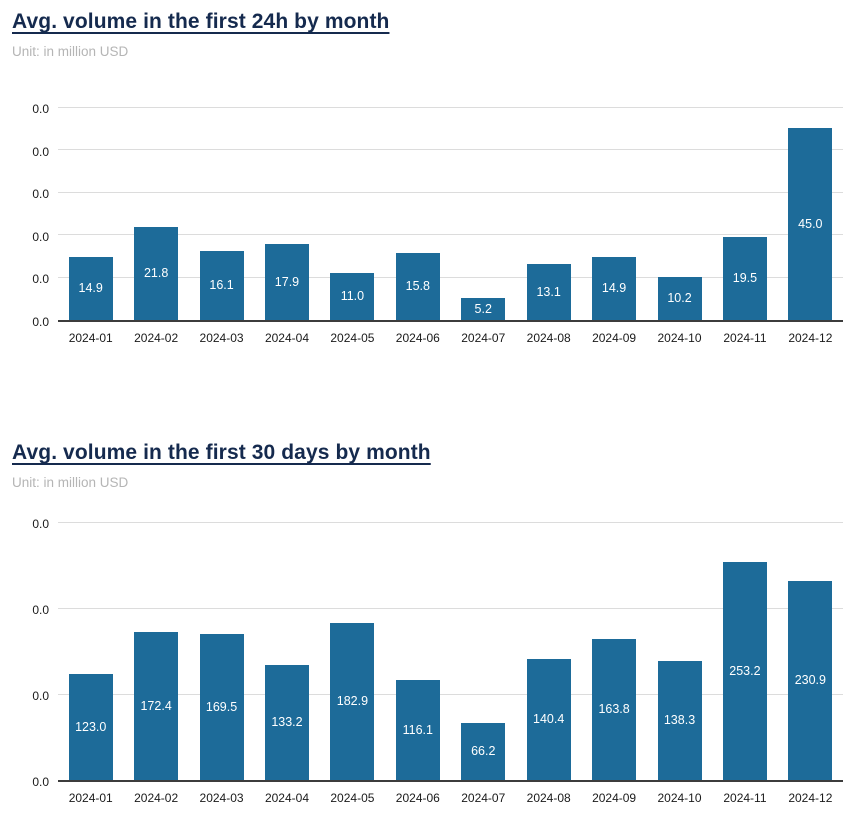 Image resolution: width=855 pixels, height=825 pixels. I want to click on bar-value-label: 14.9, so click(90, 288).